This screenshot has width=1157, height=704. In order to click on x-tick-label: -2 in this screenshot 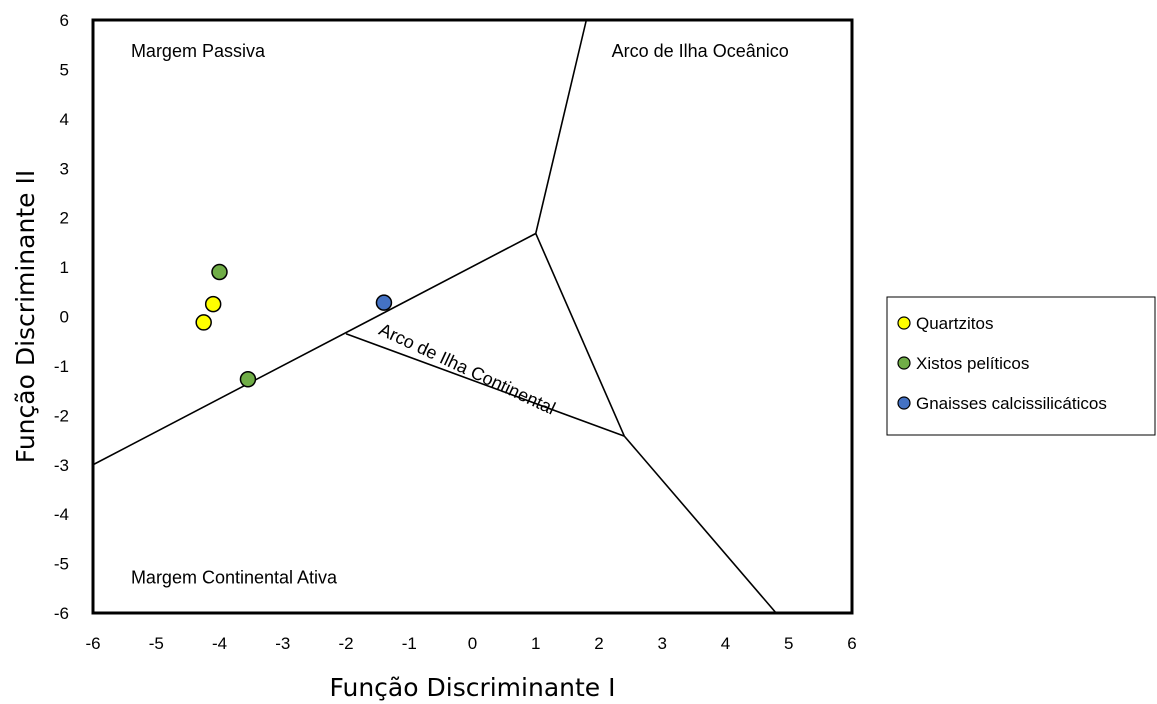, I will do `click(345, 643)`.